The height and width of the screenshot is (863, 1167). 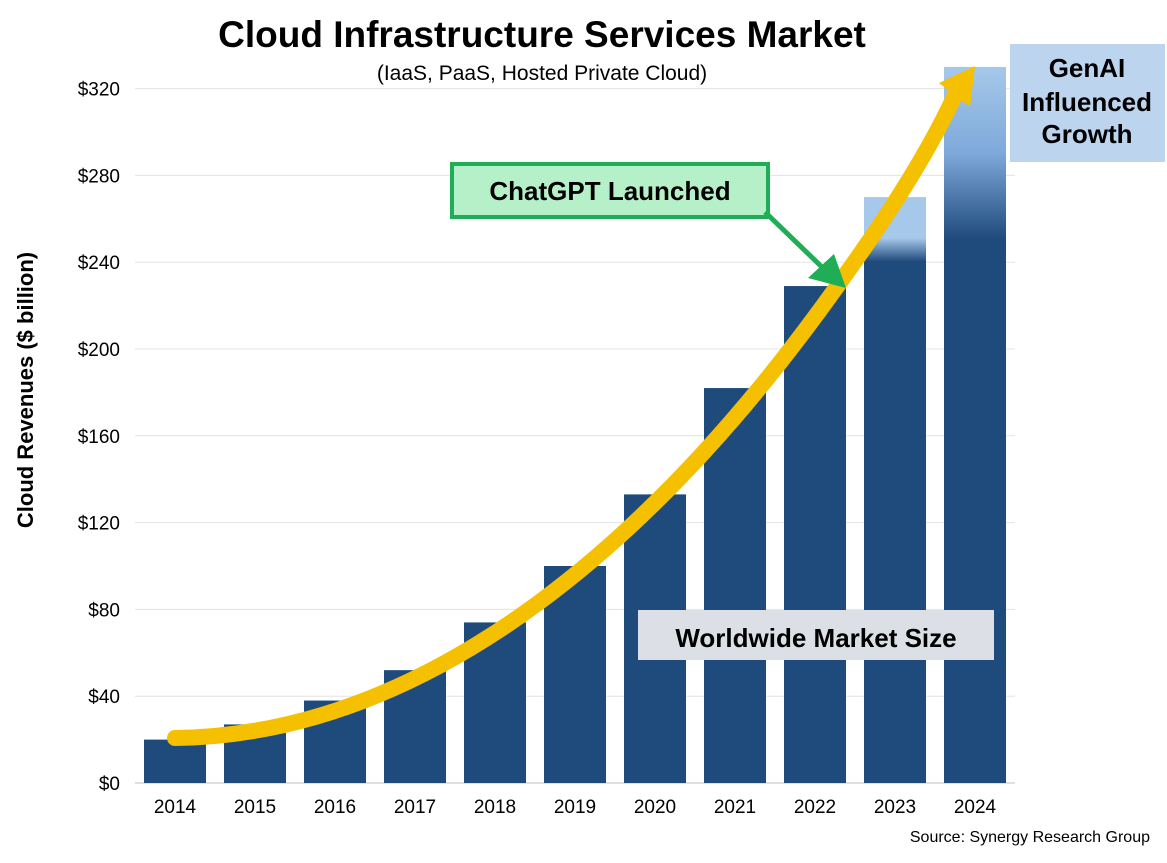 I want to click on x-tick-label: 2016, so click(x=335, y=807).